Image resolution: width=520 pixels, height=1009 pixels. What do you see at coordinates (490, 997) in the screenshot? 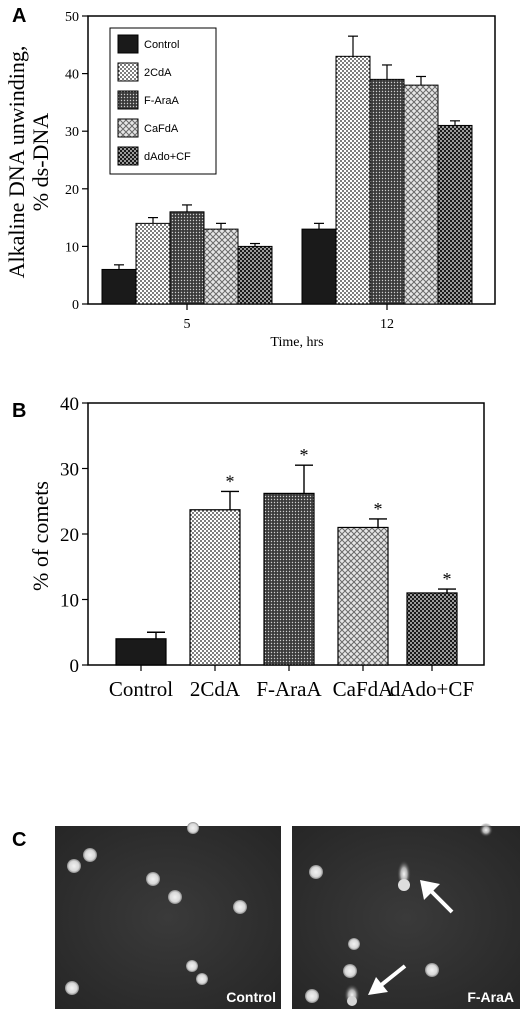
I see `micrograph-f-araa-label: F-AraA` at bounding box center [490, 997].